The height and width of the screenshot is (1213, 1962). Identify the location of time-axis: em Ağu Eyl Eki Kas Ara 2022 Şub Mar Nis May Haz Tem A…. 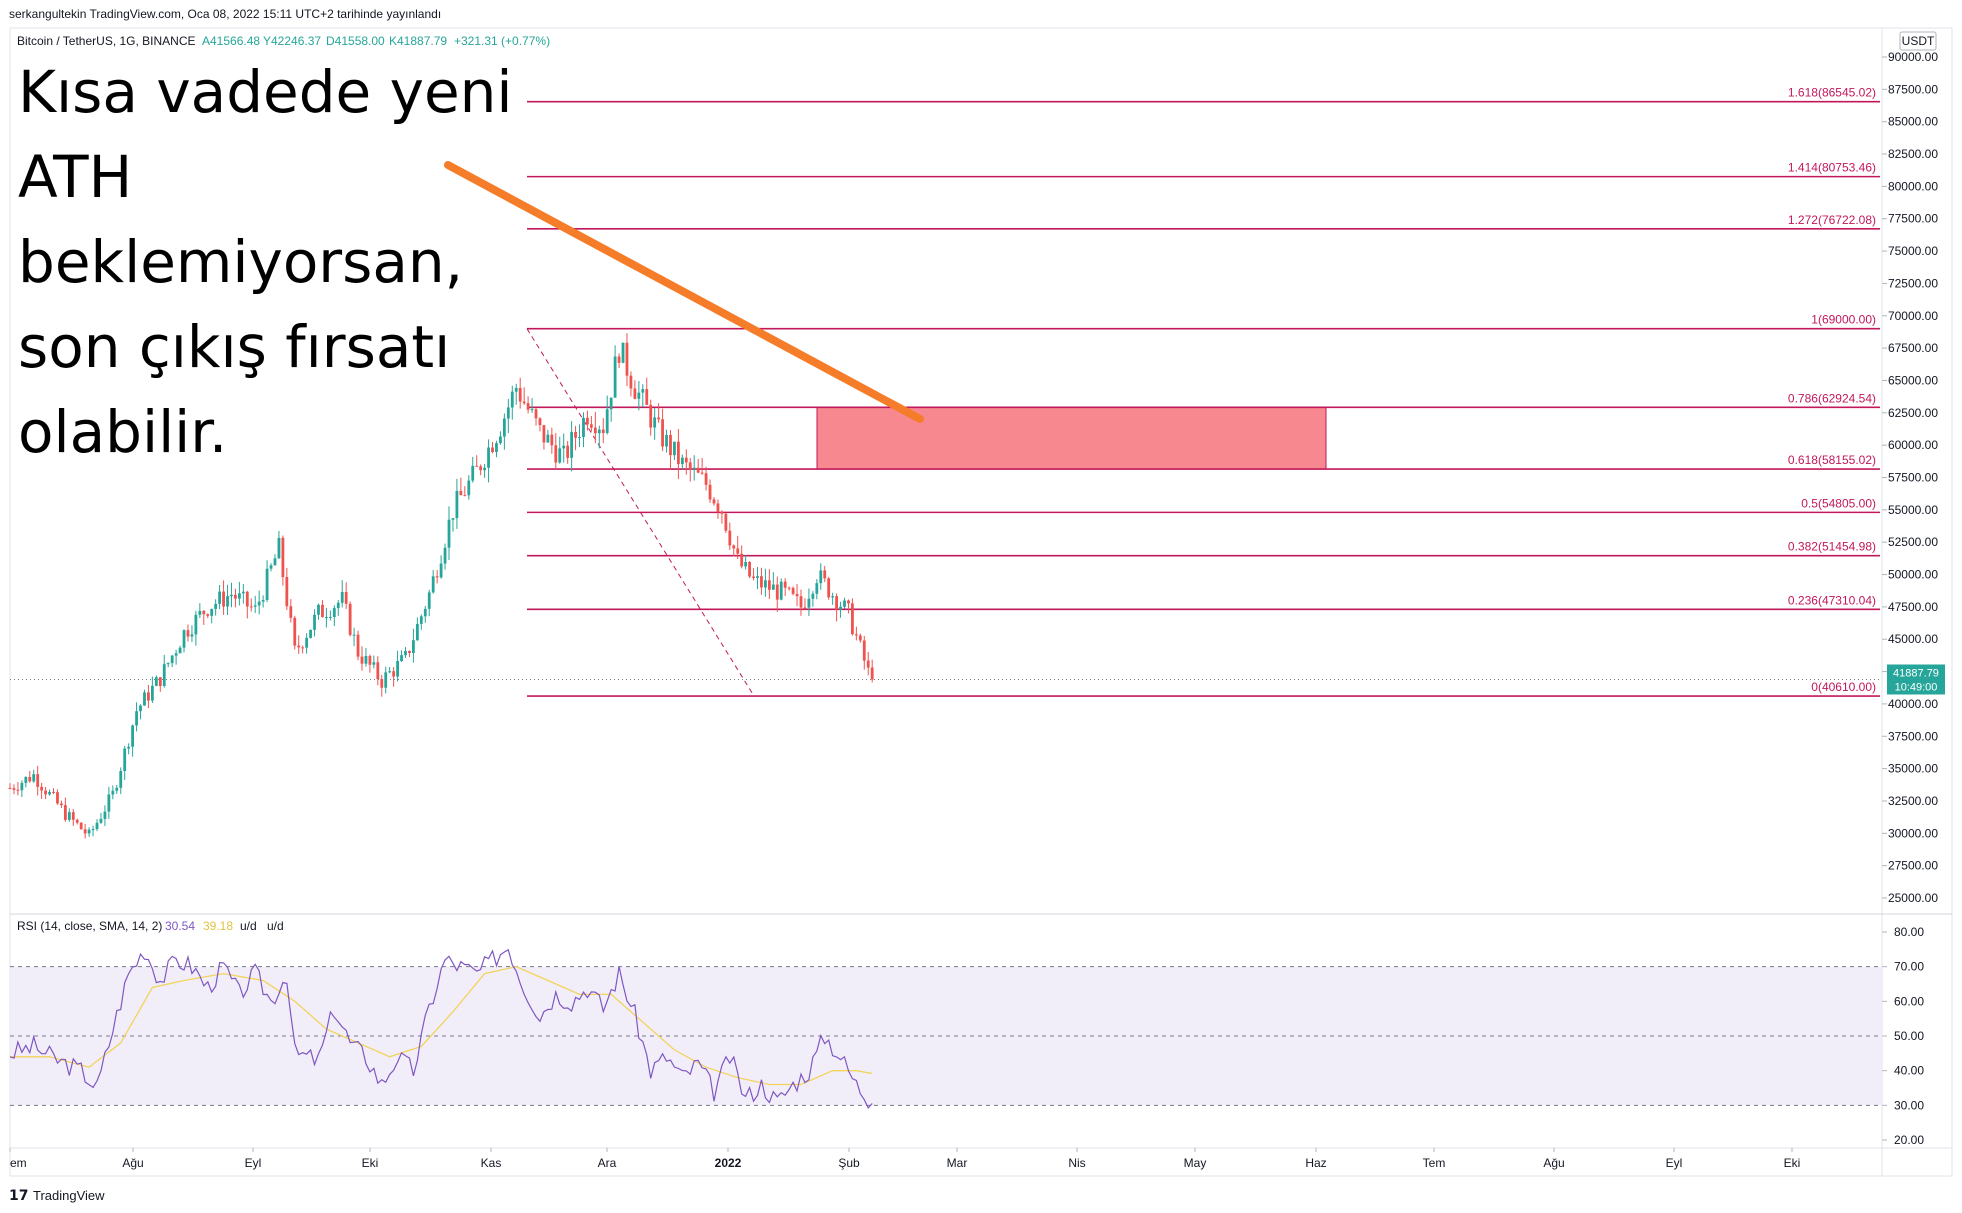
(904, 1159).